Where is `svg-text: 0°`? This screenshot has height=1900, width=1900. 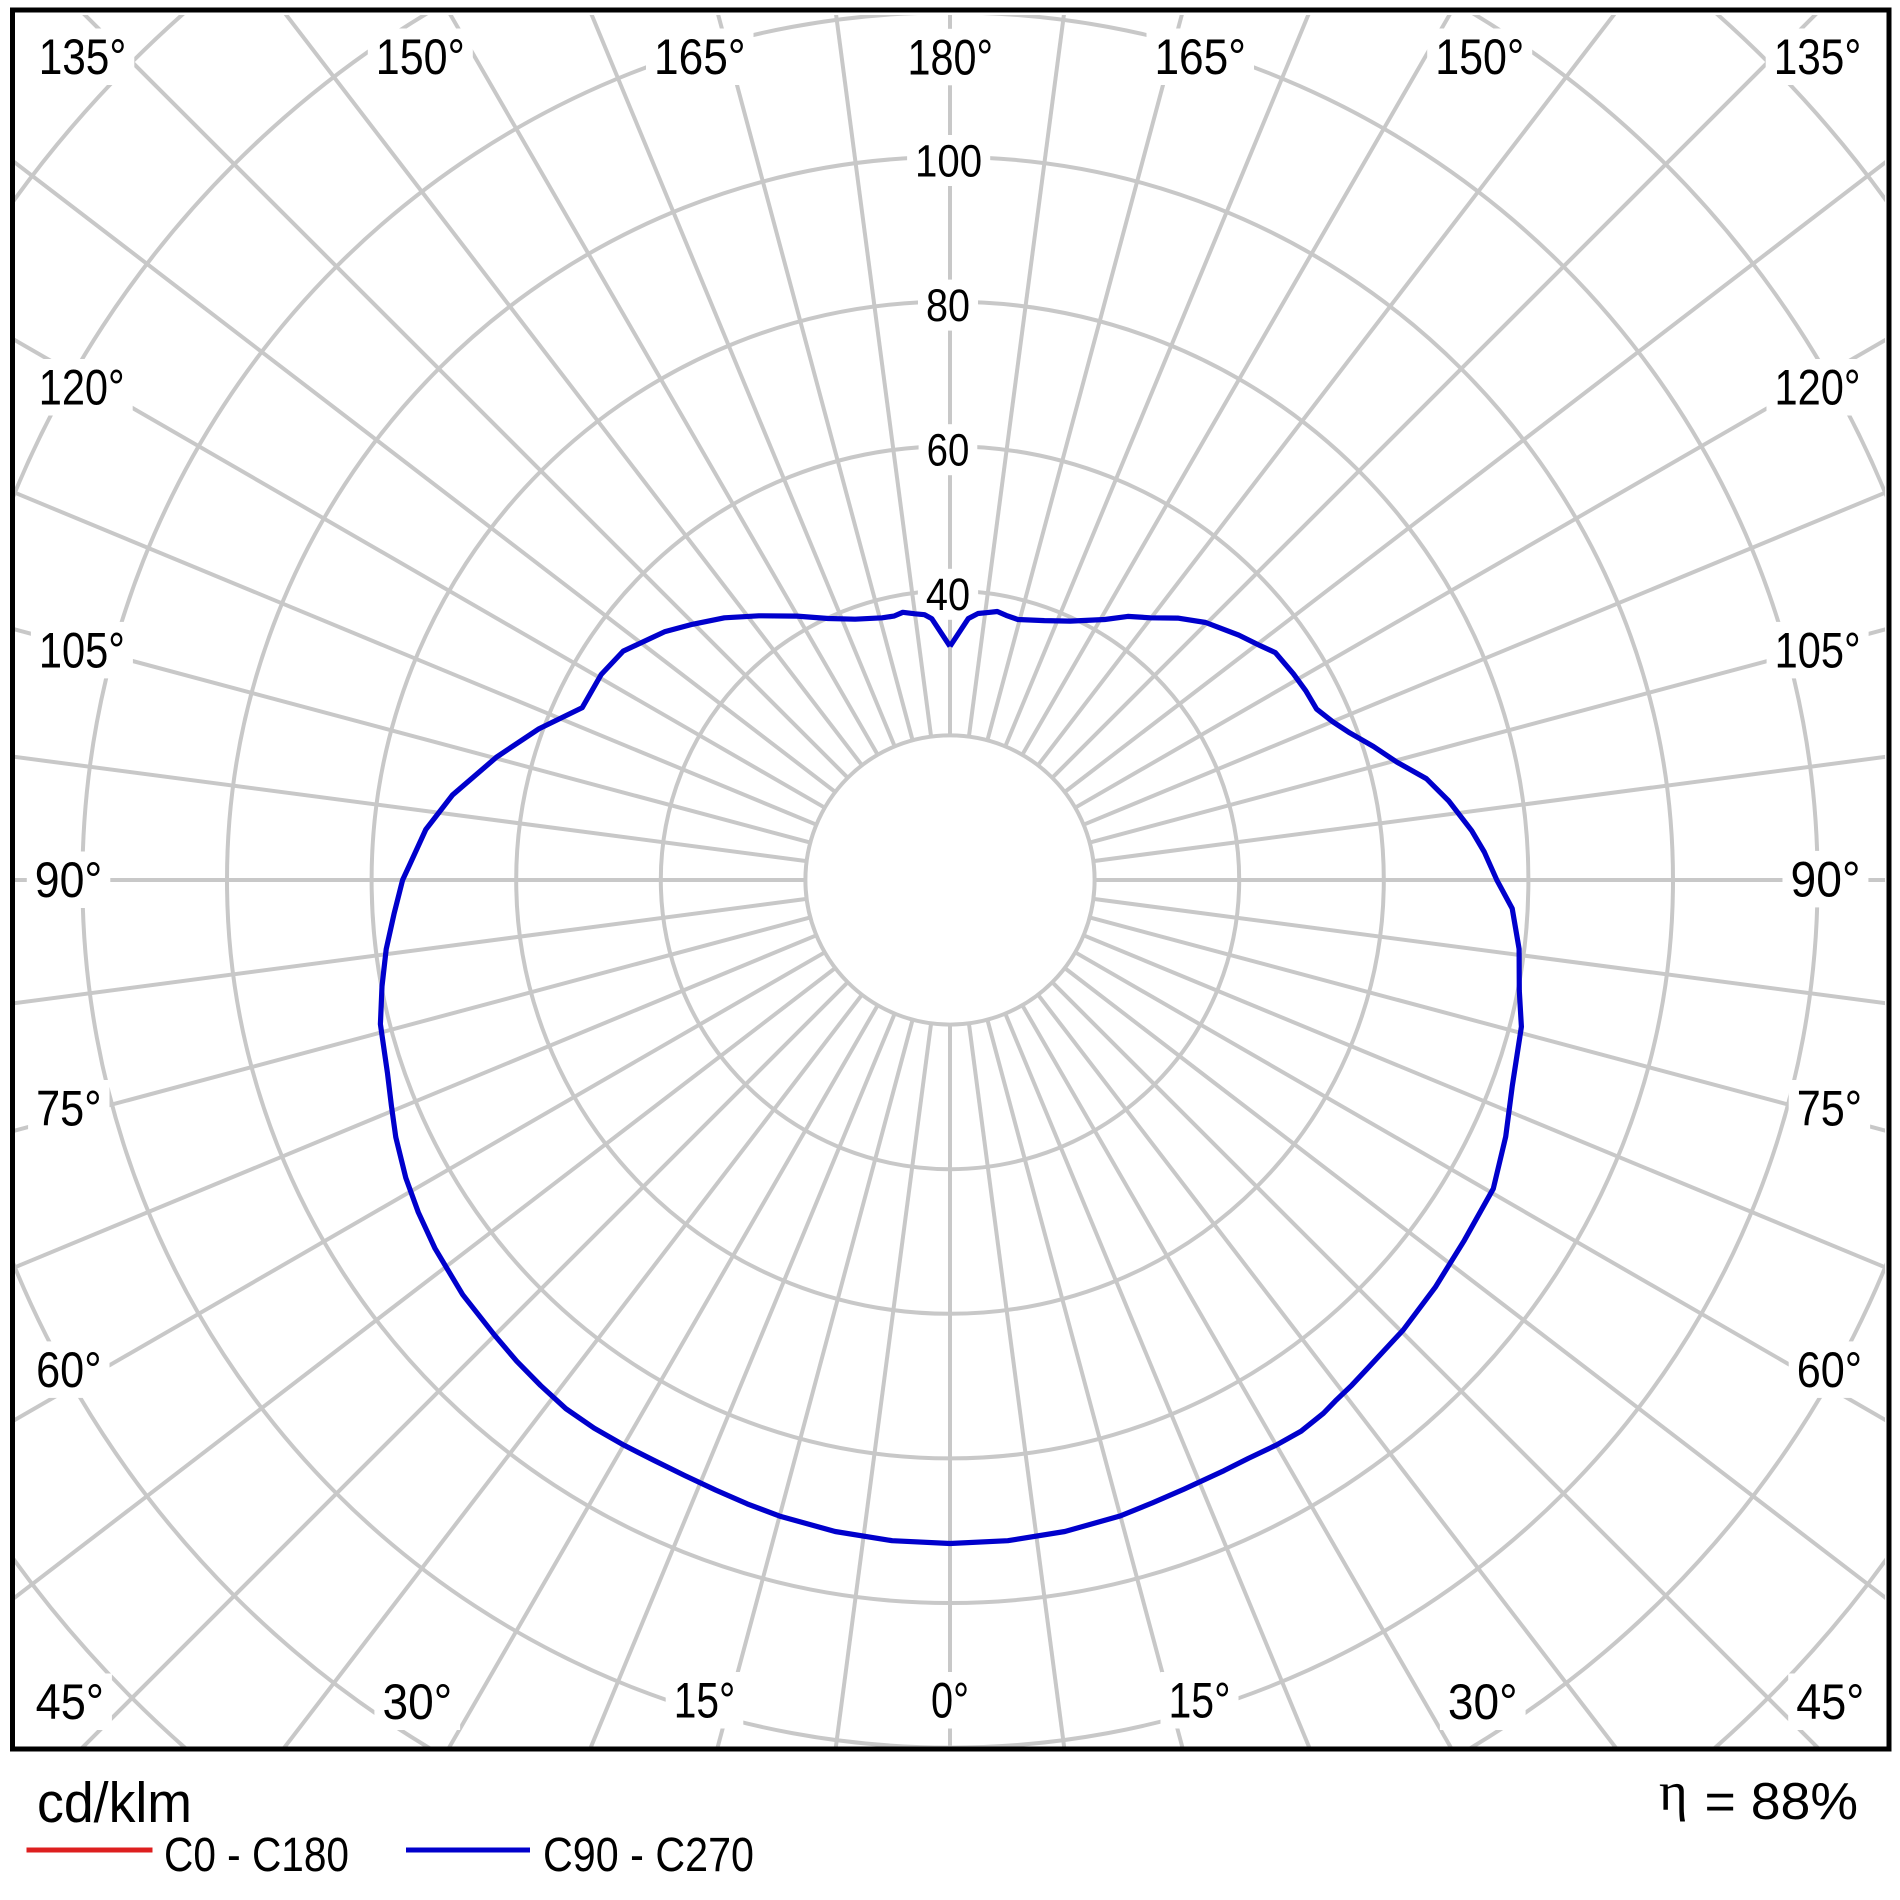
svg-text: 0° is located at coordinates (950, 1701).